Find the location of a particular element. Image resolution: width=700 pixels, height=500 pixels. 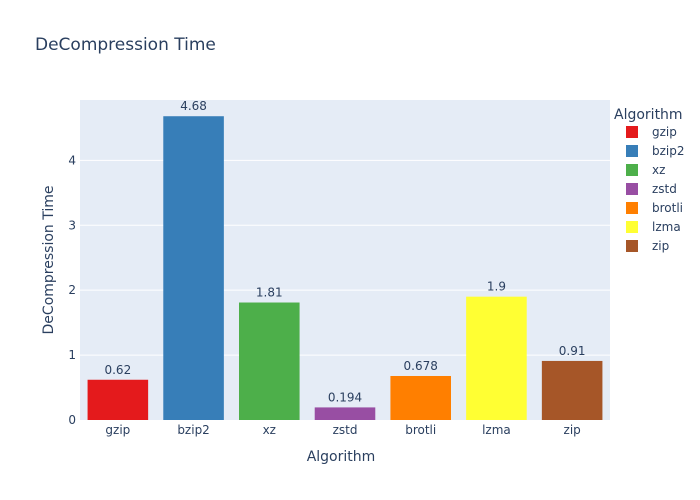

x-axis-ticks: gzip bzip2 xz zstd brotli lzma zip is located at coordinates (342, 430).